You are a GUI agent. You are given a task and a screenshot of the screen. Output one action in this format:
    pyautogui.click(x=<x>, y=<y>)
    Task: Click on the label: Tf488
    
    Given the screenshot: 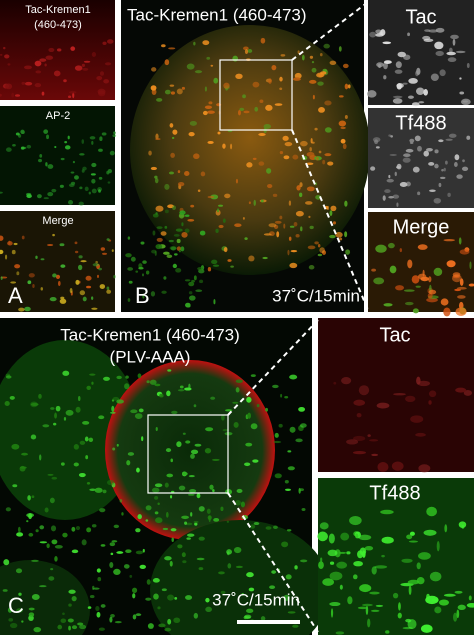 What is the action you would take?
    pyautogui.click(x=420, y=123)
    